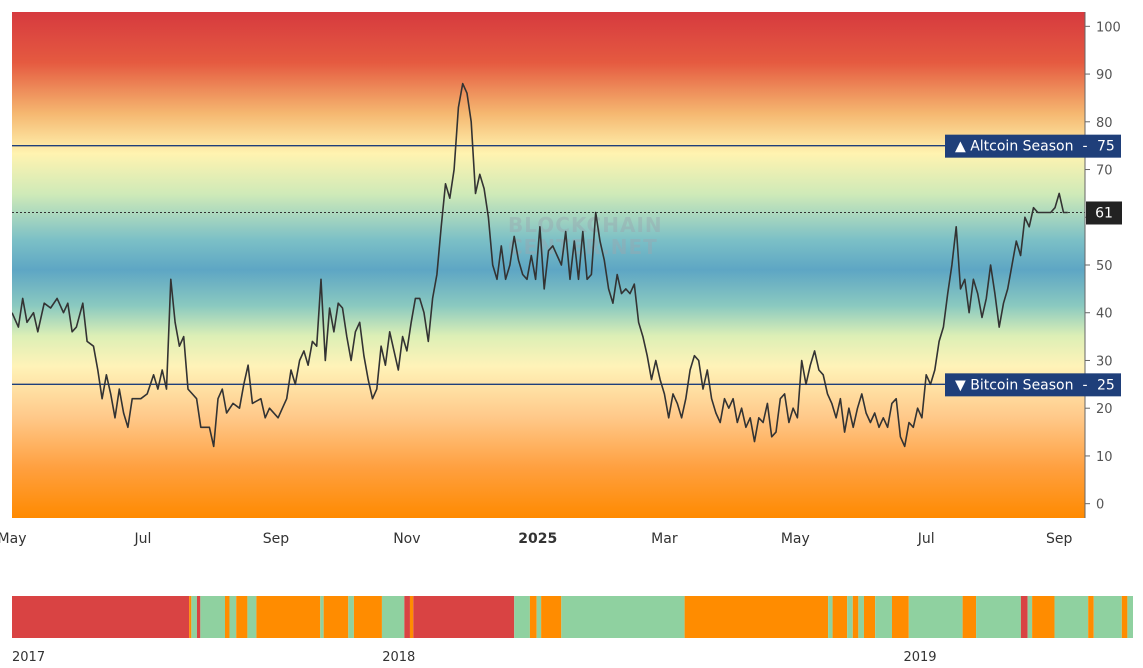  I want to click on y-tick-label: 90, so click(1104, 75).